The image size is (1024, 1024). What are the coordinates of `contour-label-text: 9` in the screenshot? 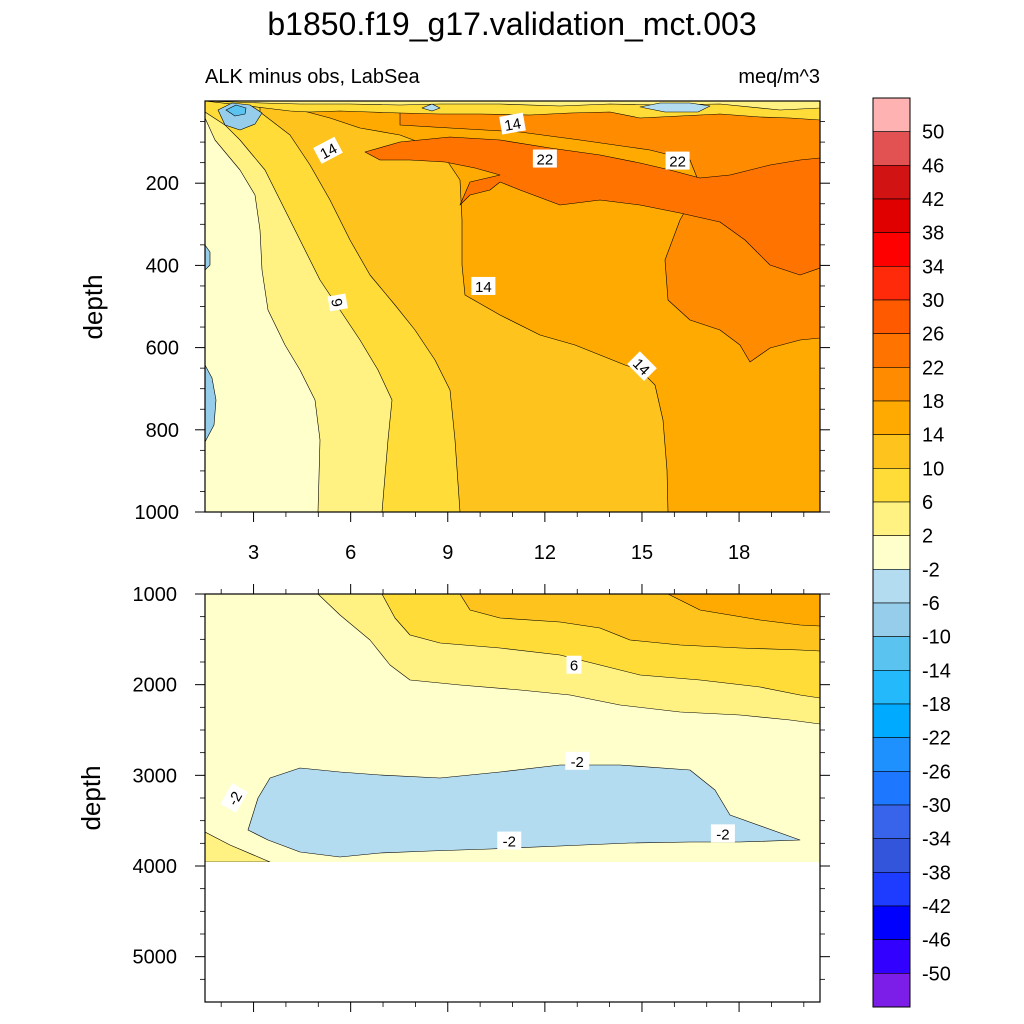 It's located at (336, 302).